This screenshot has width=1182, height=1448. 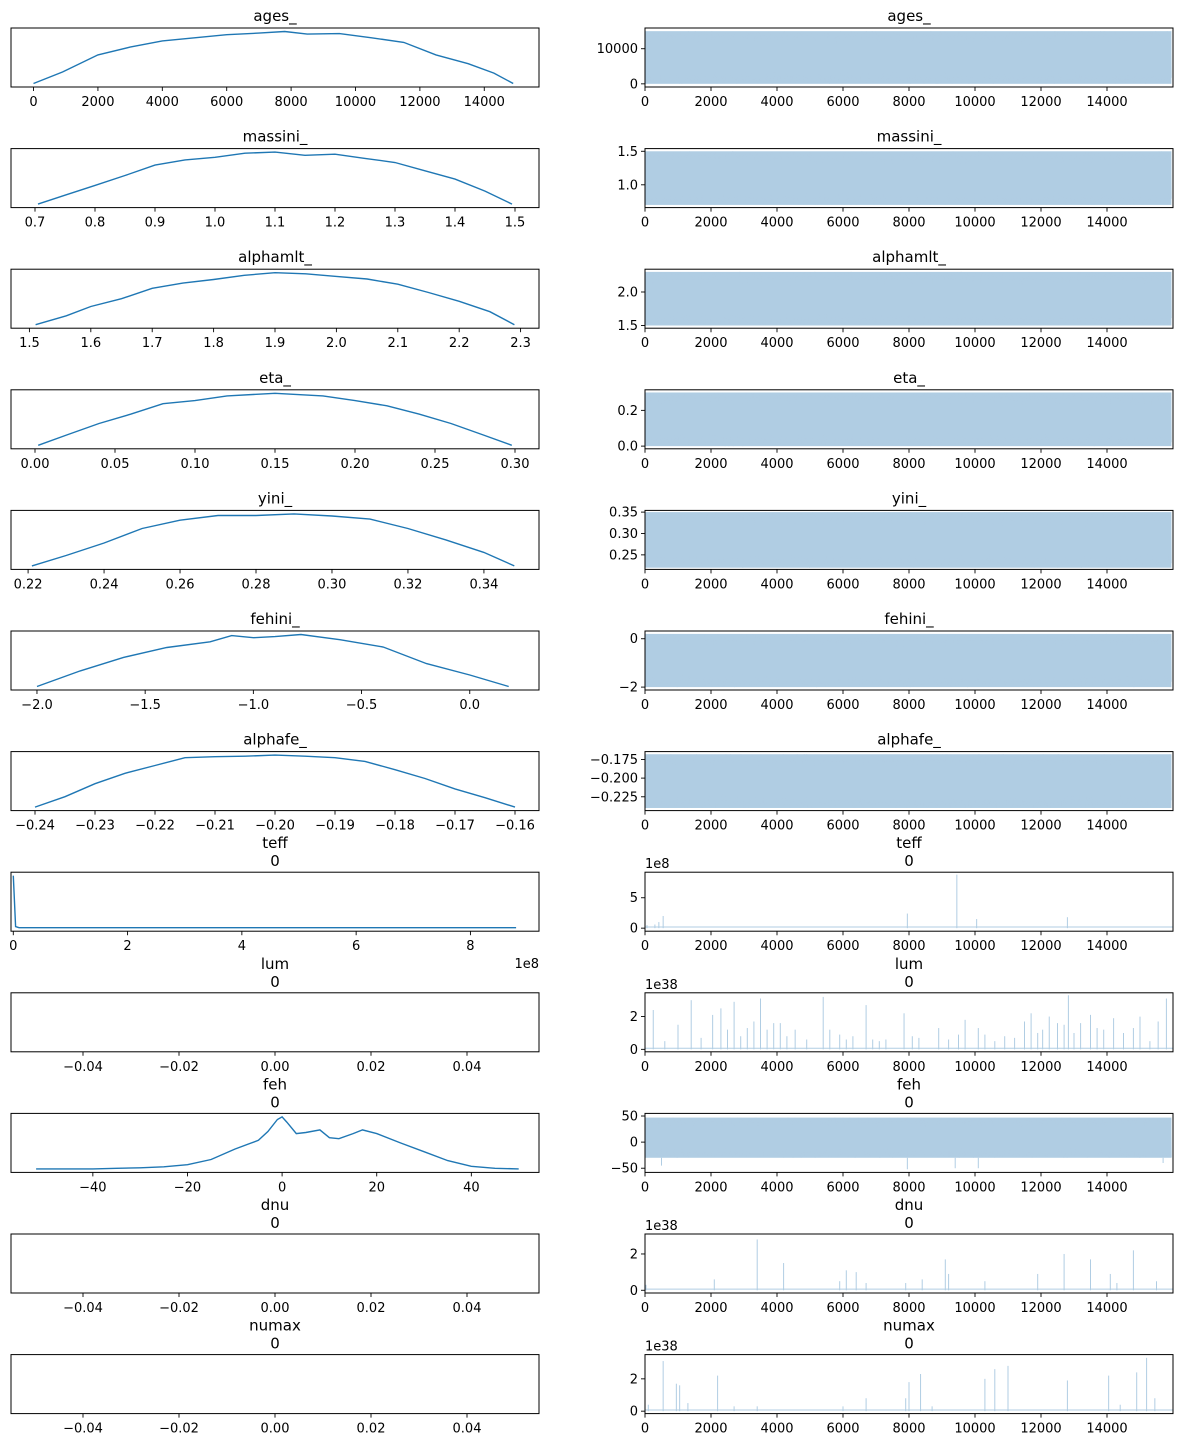 What do you see at coordinates (909, 982) in the screenshot?
I see `trace-lum-subtitle: 0` at bounding box center [909, 982].